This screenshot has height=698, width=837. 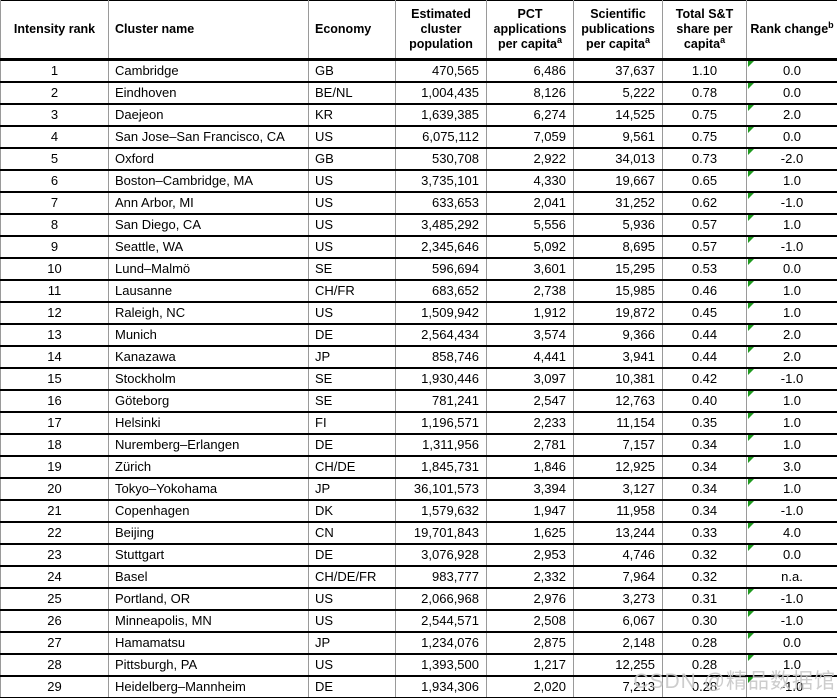 I want to click on cell-value: 2,041, so click(x=549, y=202).